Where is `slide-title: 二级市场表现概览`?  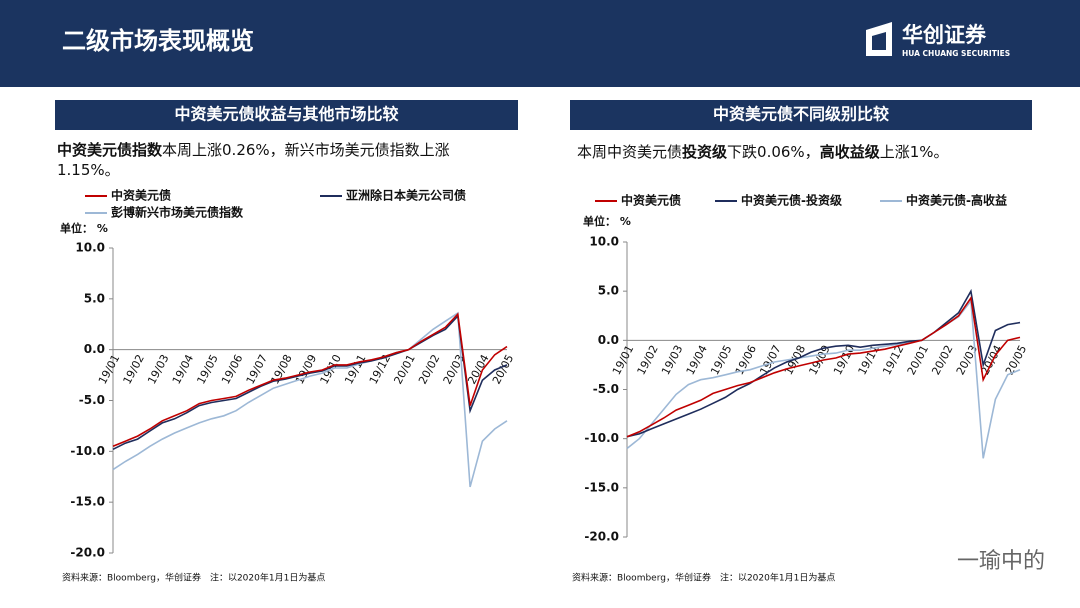
slide-title: 二级市场表现概览 is located at coordinates (158, 41).